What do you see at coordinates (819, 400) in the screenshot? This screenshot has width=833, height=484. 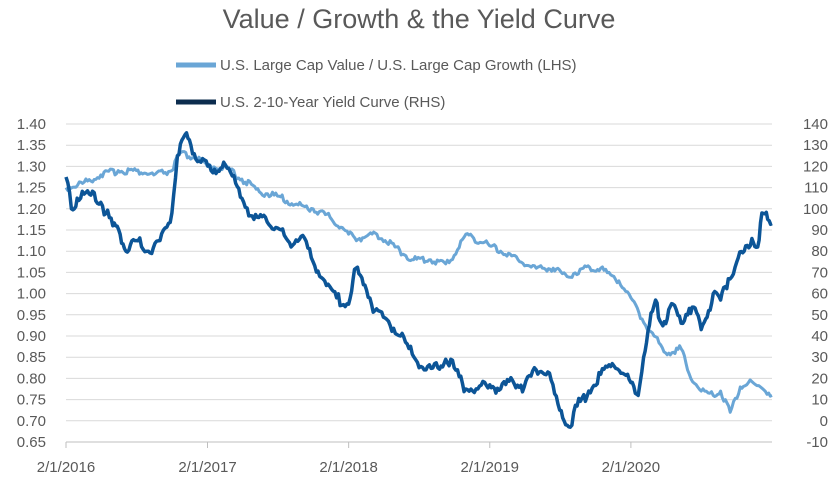 I see `right-tick-label: 10` at bounding box center [819, 400].